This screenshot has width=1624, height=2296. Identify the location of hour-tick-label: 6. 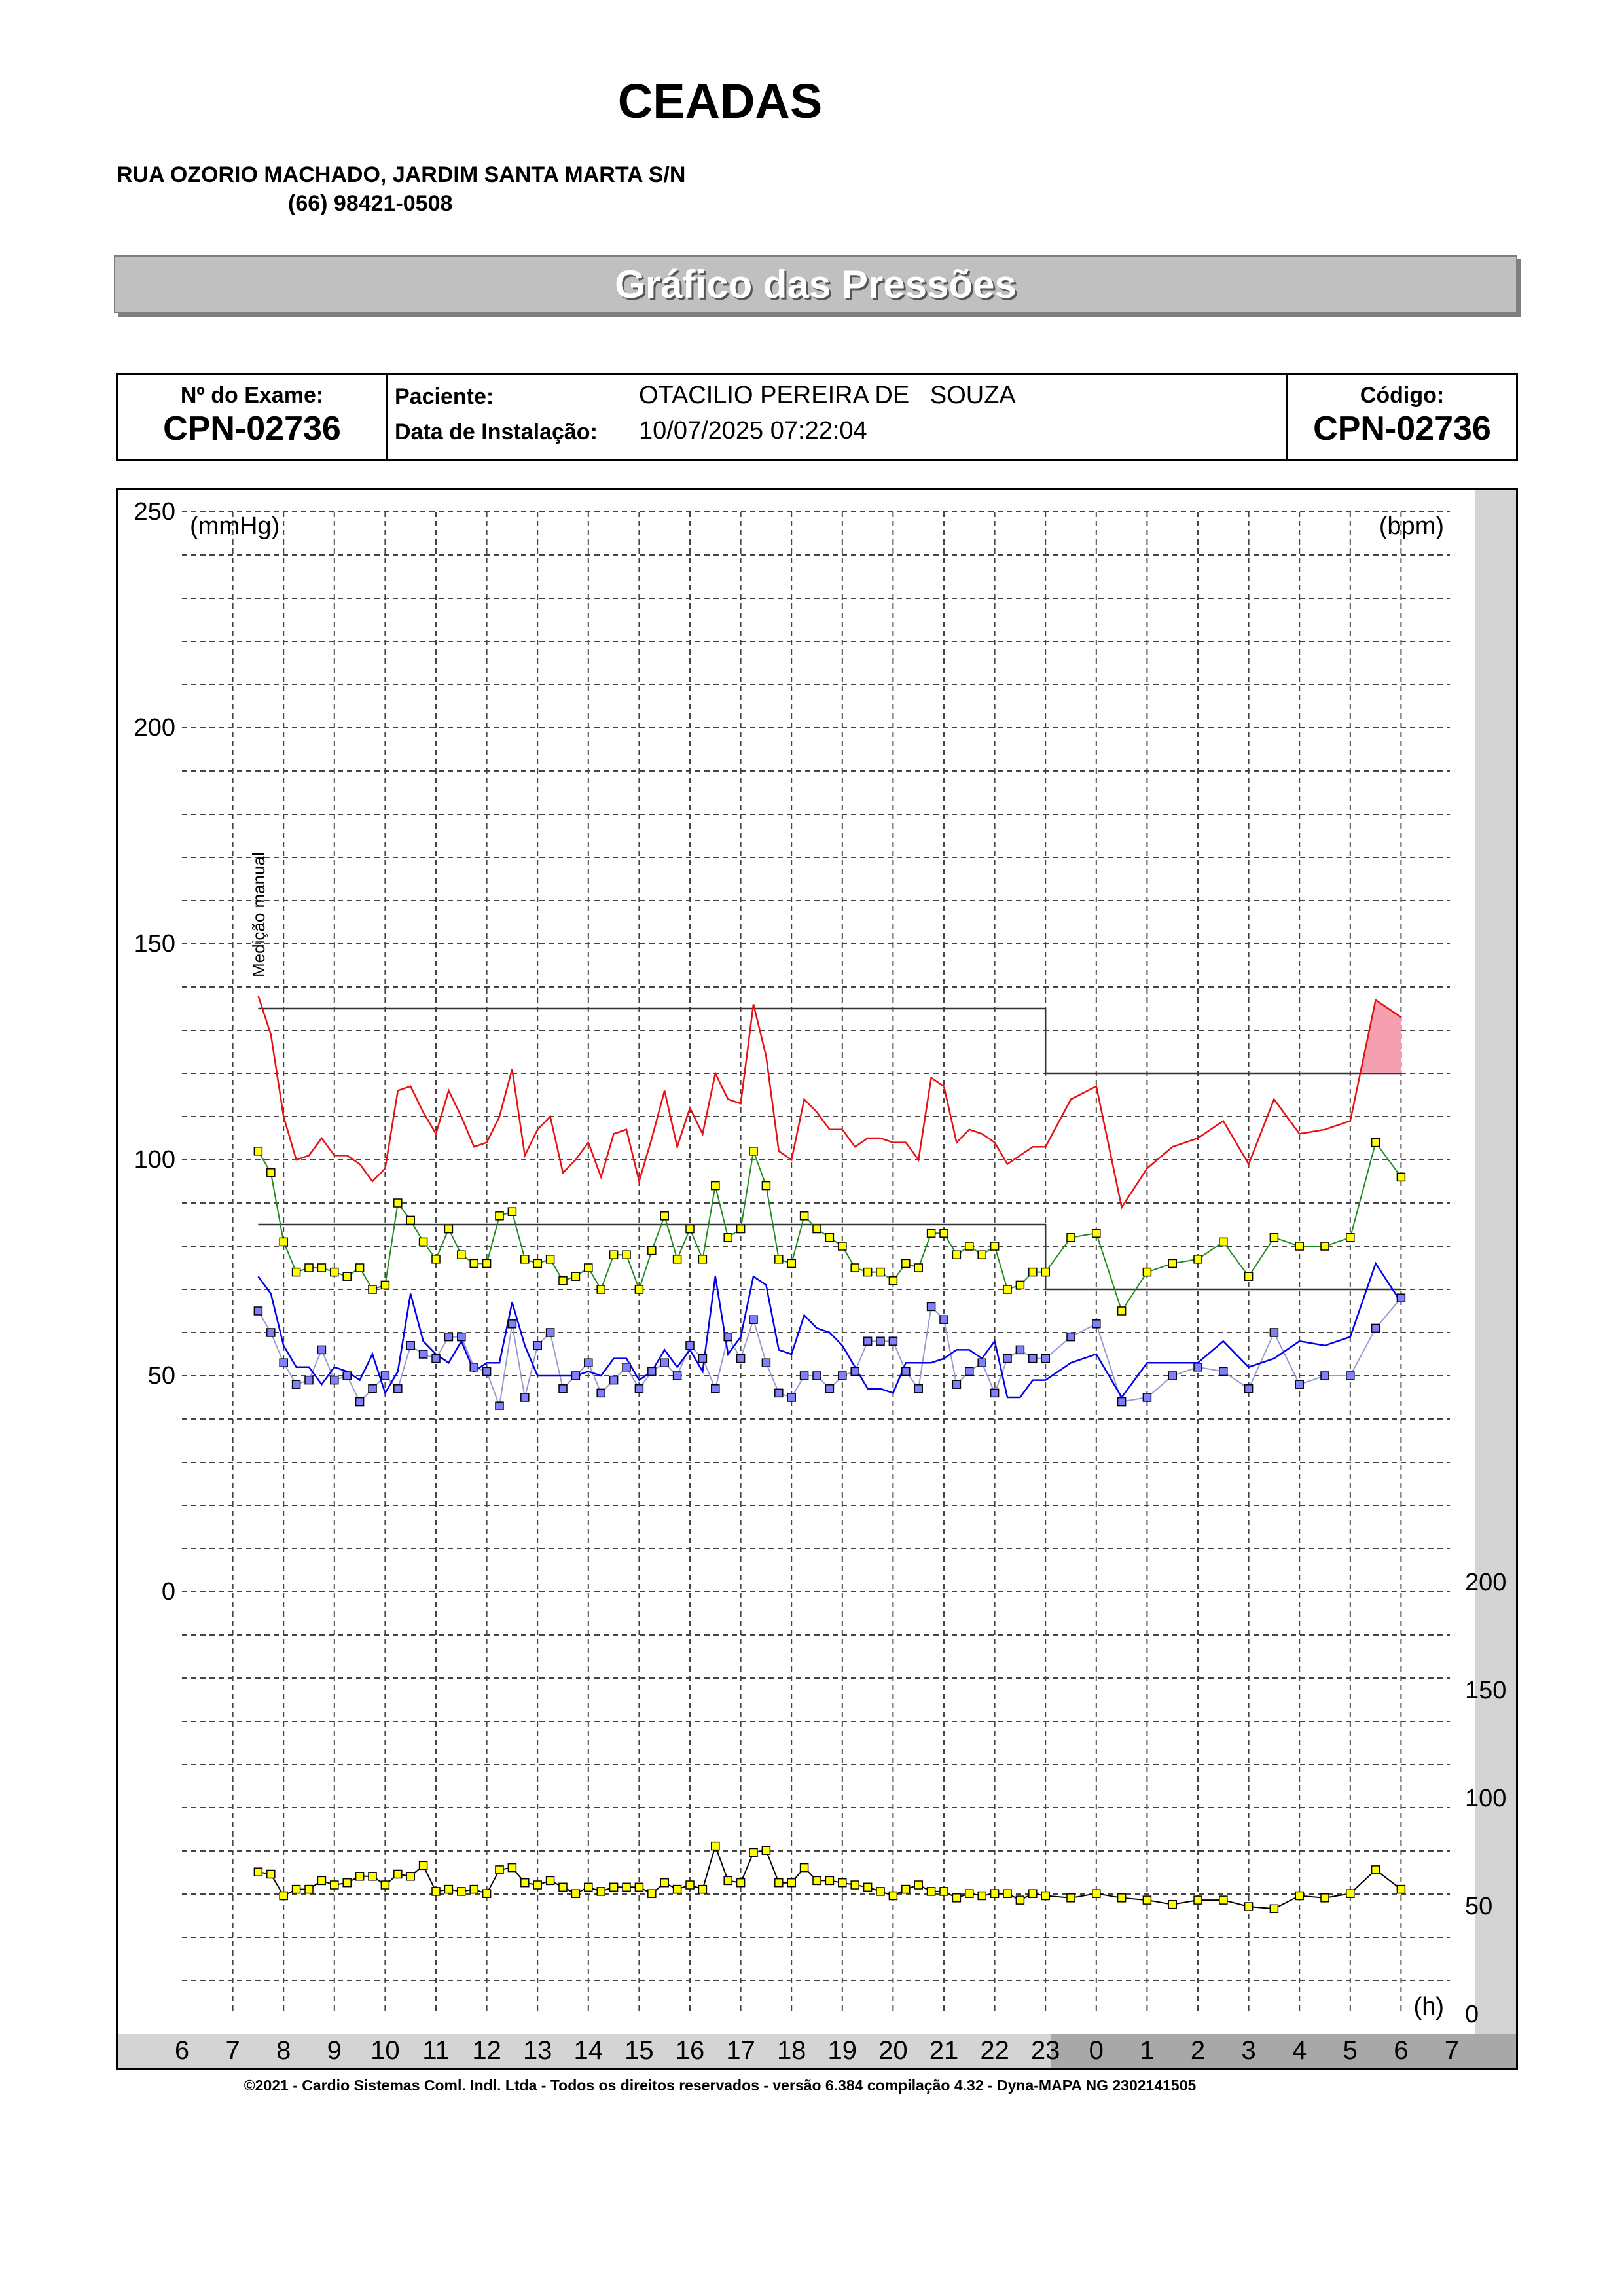
(1401, 2050).